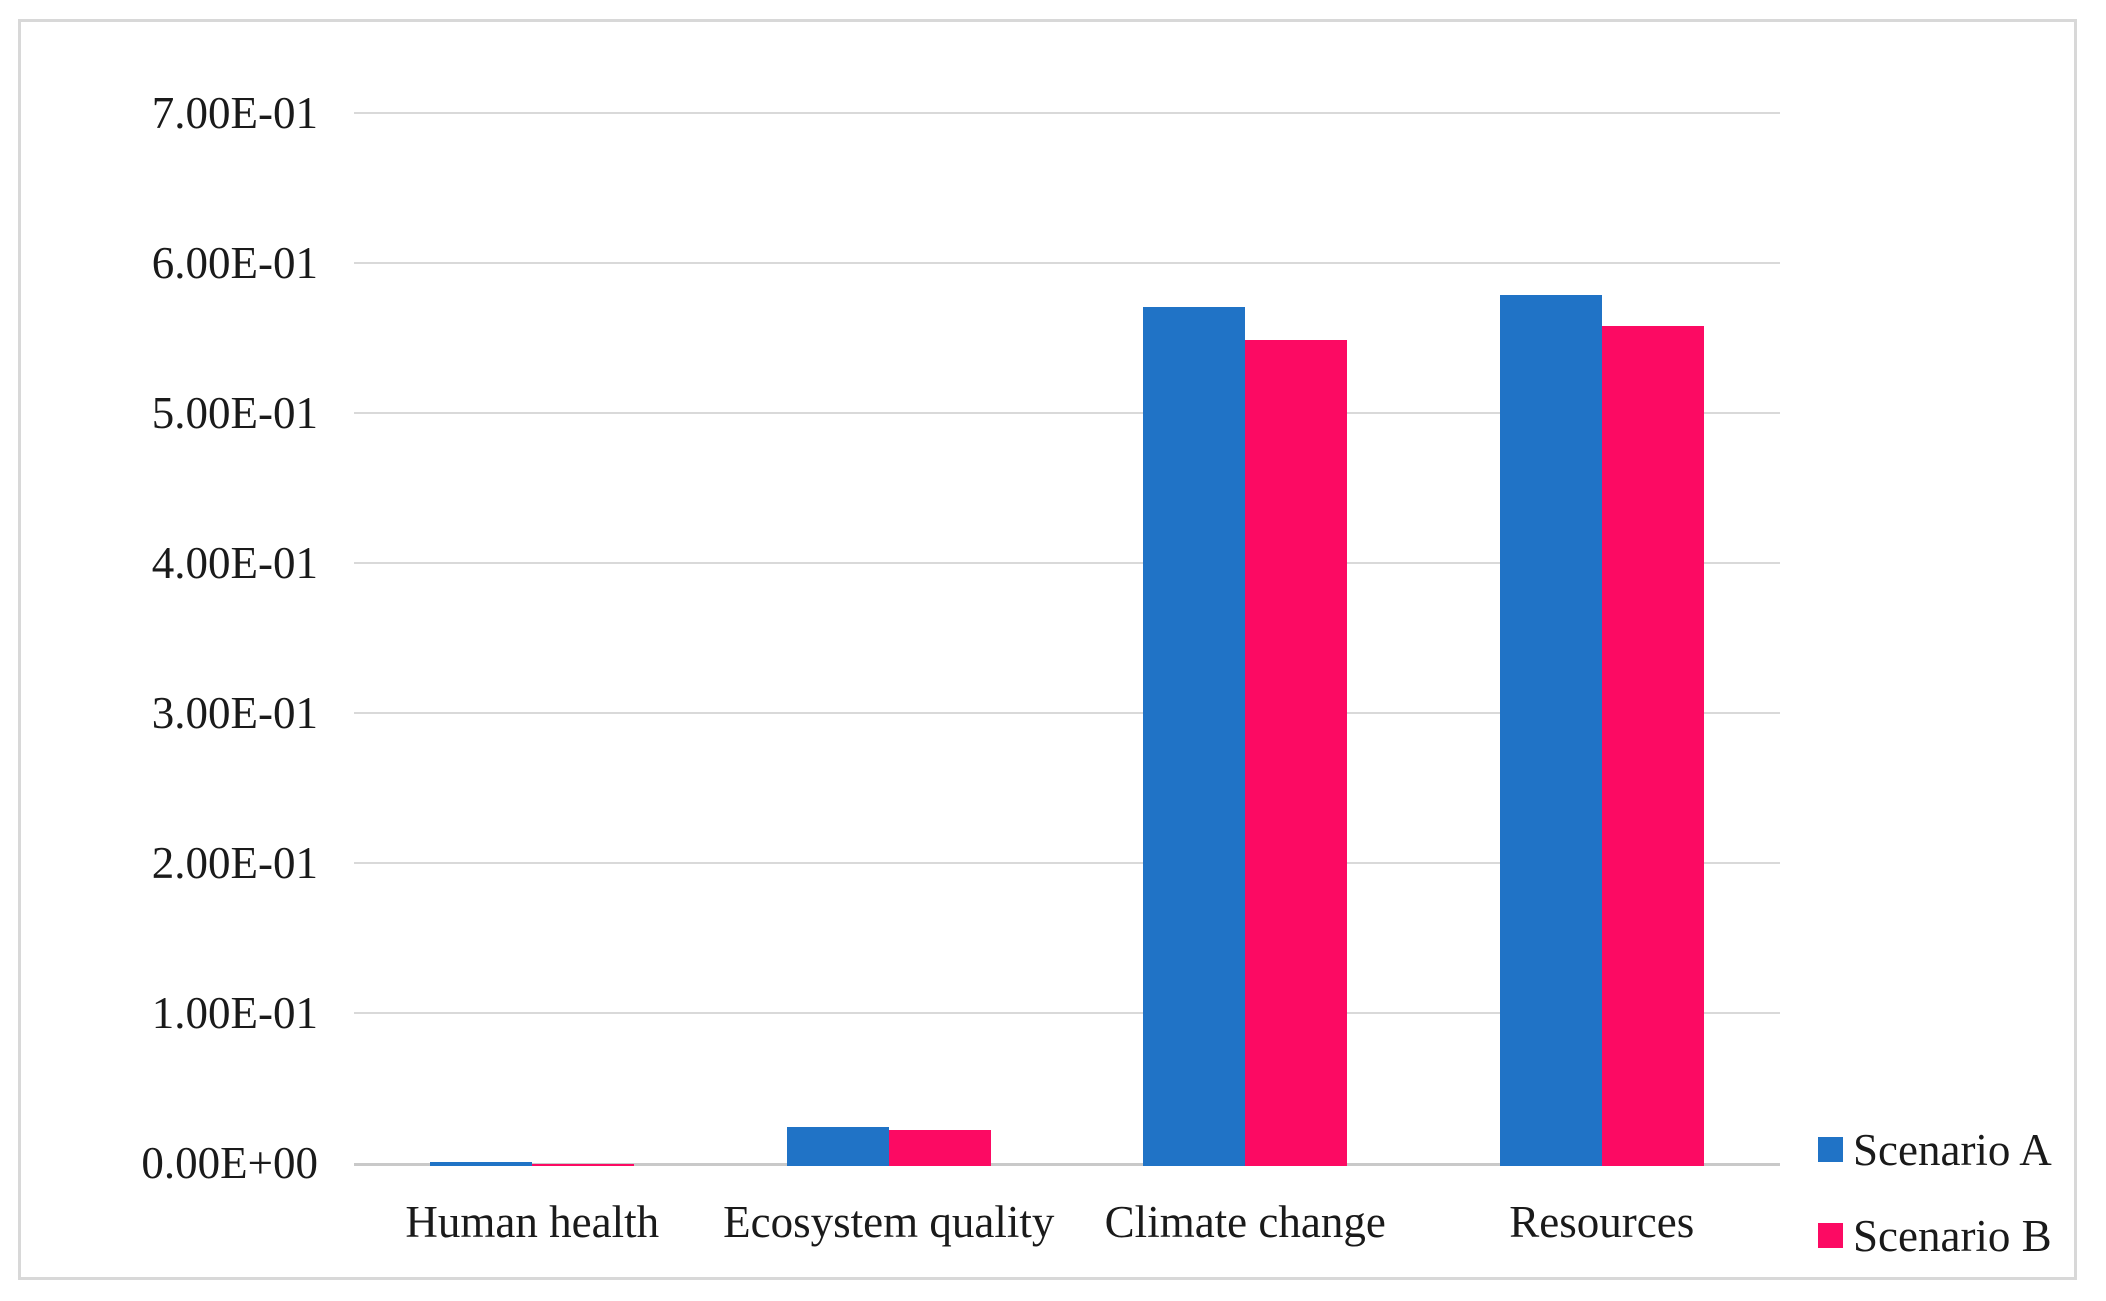  What do you see at coordinates (1830, 1235) in the screenshot?
I see `legend-swatch-scenario-b` at bounding box center [1830, 1235].